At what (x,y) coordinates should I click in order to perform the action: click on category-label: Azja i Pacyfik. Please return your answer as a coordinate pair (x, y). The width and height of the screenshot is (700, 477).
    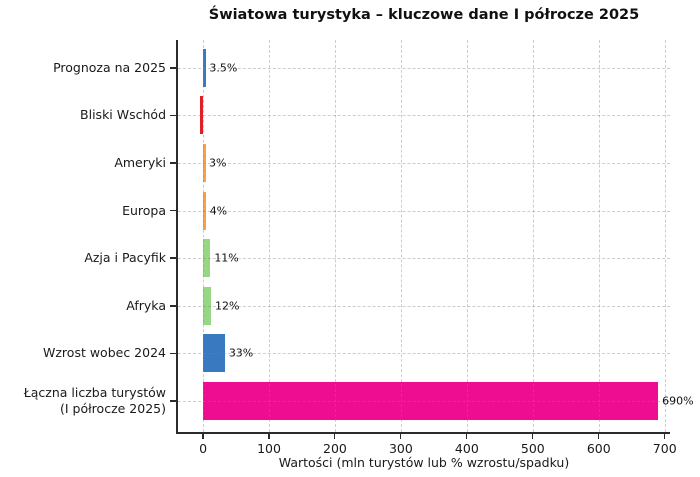
    Looking at the image, I should click on (125, 258).